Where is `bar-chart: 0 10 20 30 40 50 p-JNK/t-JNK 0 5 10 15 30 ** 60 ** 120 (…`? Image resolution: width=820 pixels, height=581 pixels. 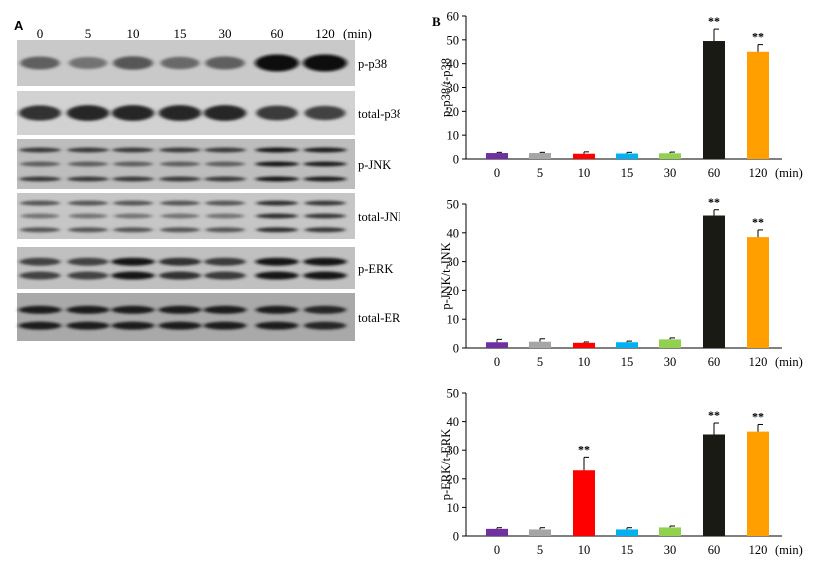 bar-chart: 0 10 20 30 40 50 p-JNK/t-JNK 0 5 10 15 30 ** 60 ** 120 (… is located at coordinates (621, 282).